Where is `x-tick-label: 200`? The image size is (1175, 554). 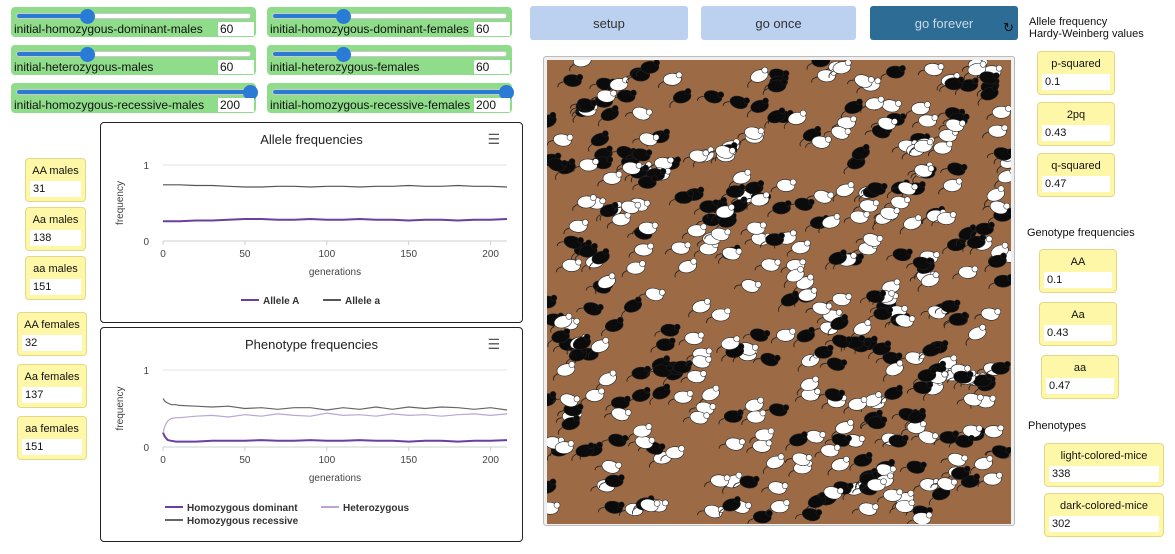 x-tick-label: 200 is located at coordinates (490, 254).